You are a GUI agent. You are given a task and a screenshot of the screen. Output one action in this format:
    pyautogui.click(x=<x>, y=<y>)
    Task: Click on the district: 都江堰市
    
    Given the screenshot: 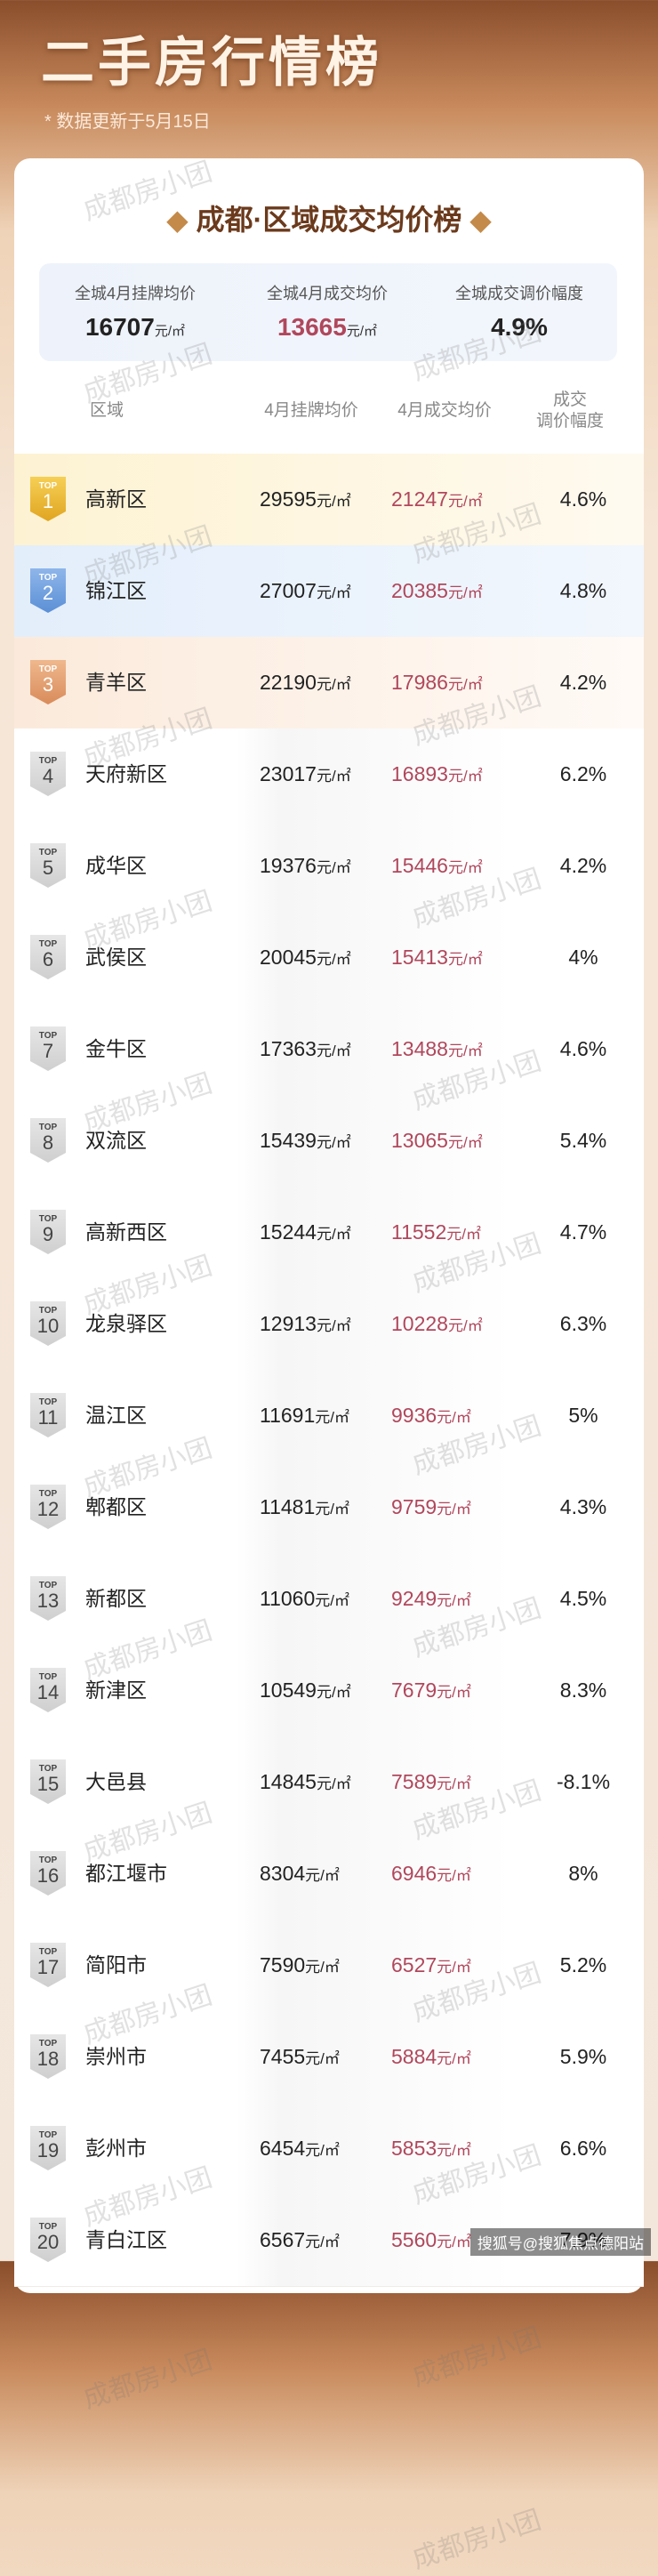 What is the action you would take?
    pyautogui.click(x=126, y=1873)
    